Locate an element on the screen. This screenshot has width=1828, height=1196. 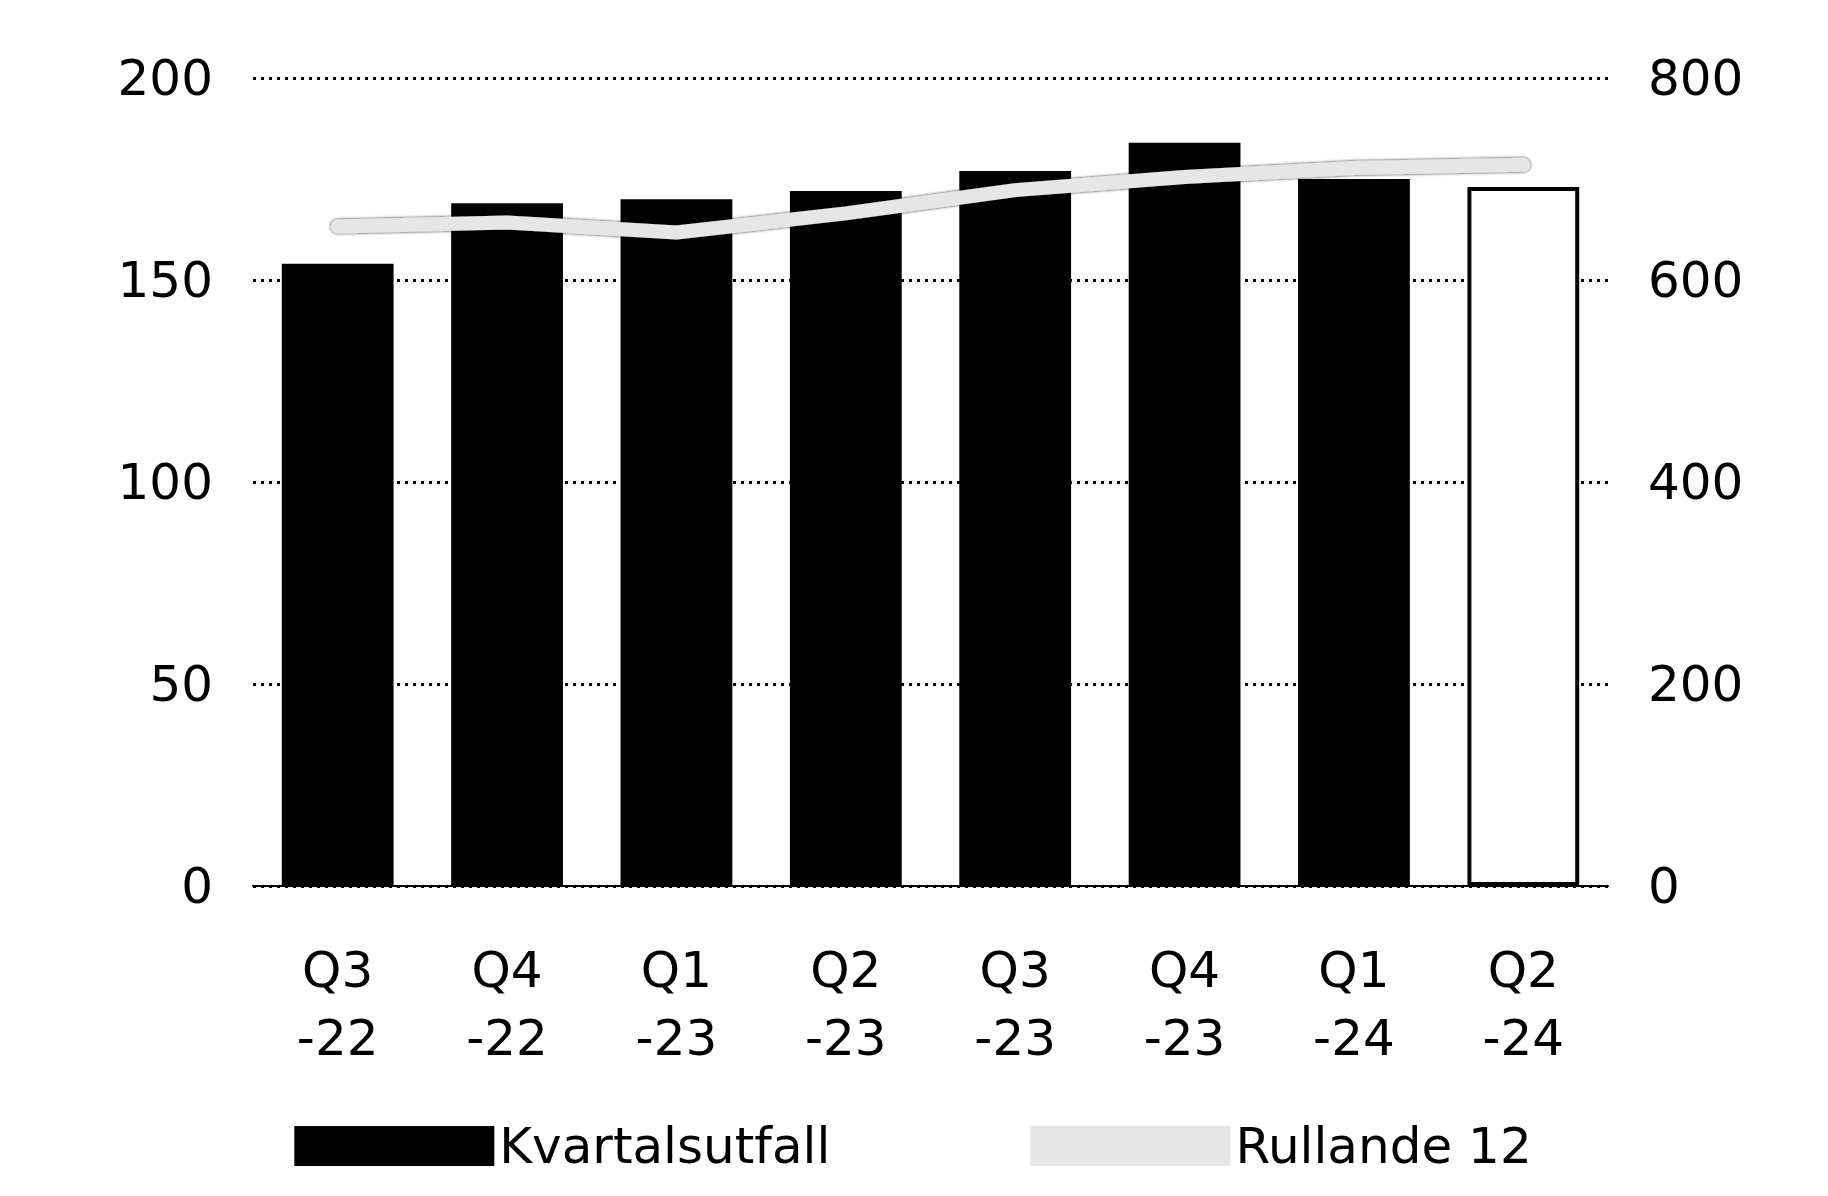
y-tick-label: 50 is located at coordinates (181, 684).